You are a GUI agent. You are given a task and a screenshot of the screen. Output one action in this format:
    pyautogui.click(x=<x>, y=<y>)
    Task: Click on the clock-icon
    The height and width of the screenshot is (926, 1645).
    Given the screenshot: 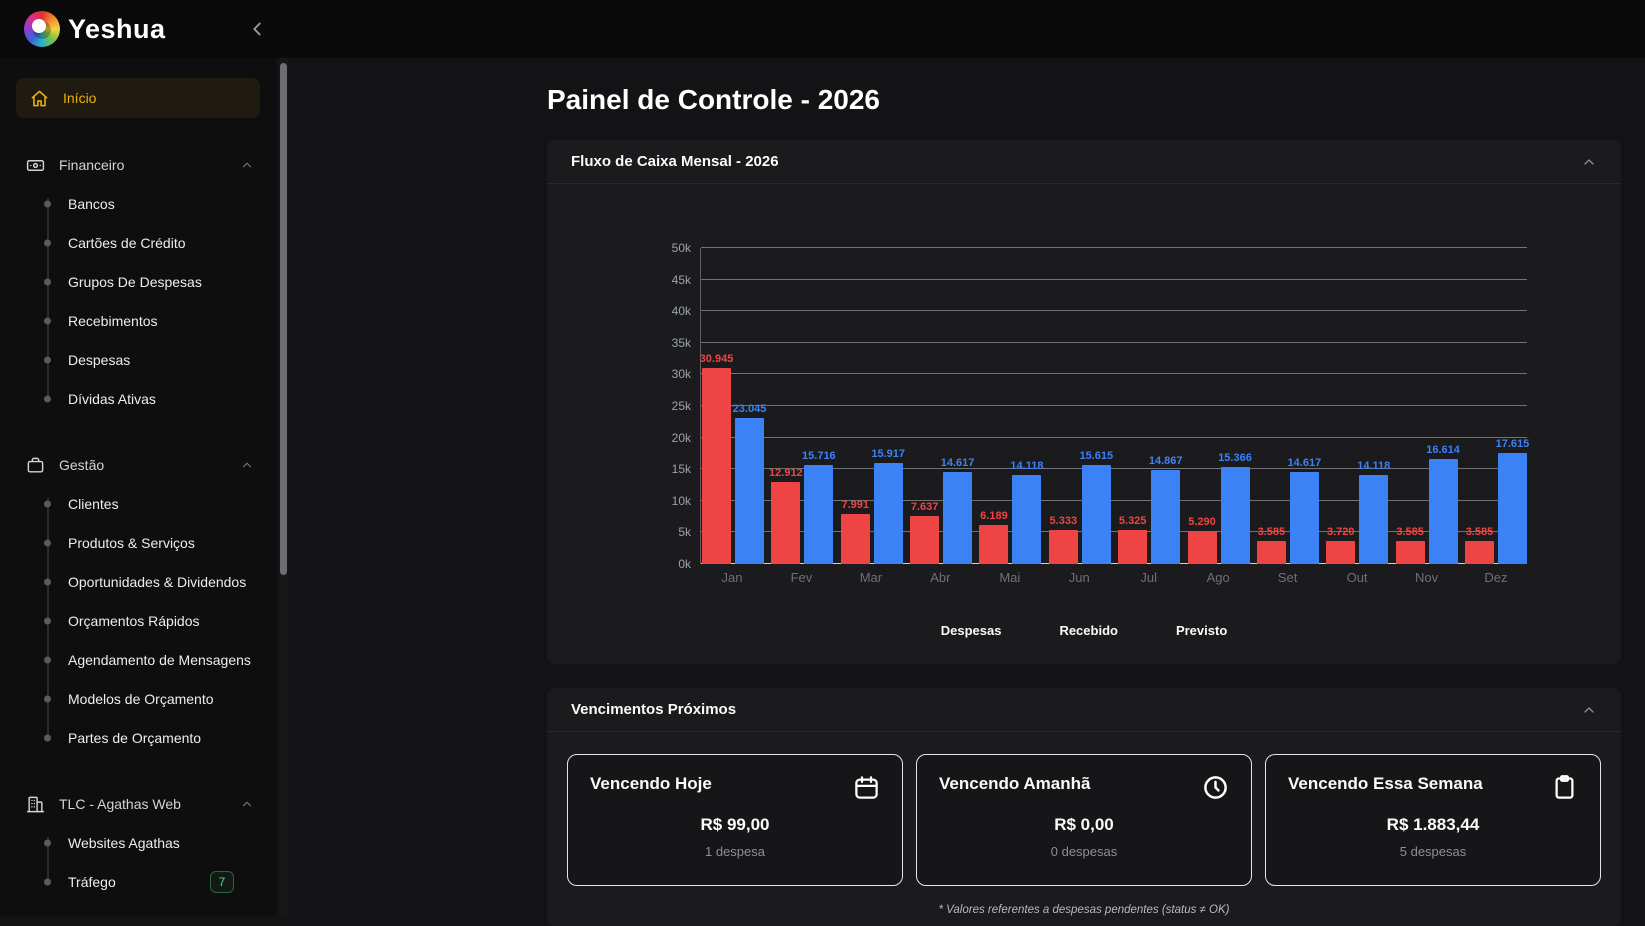 What is the action you would take?
    pyautogui.click(x=1215, y=787)
    